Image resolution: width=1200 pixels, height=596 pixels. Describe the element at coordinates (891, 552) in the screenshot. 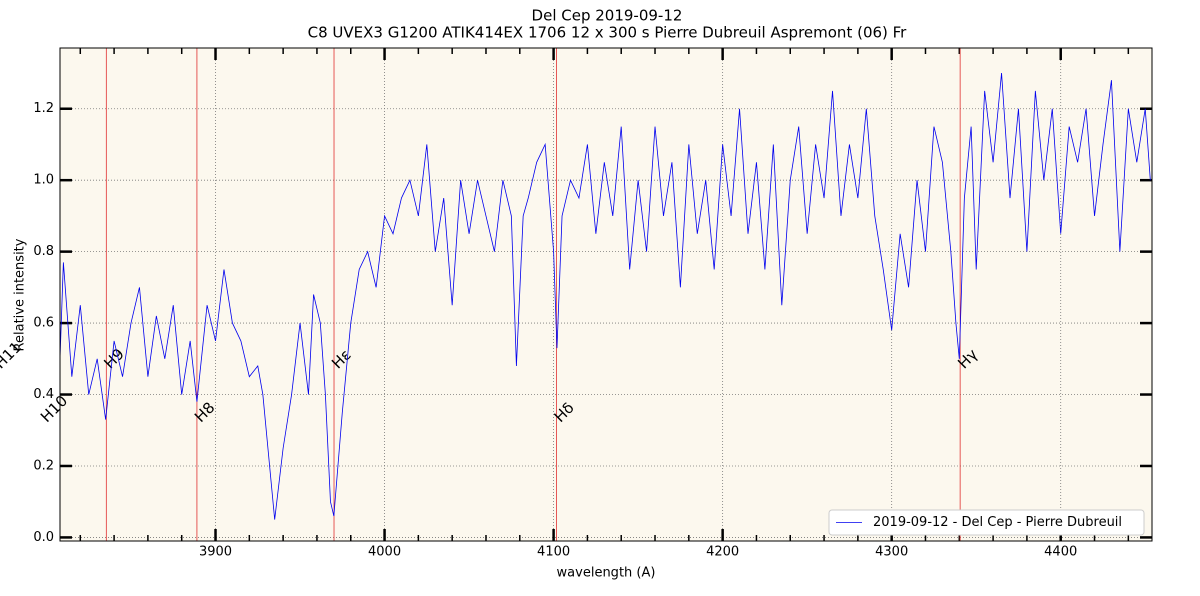

I see `x-tick-label: 4300` at that location.